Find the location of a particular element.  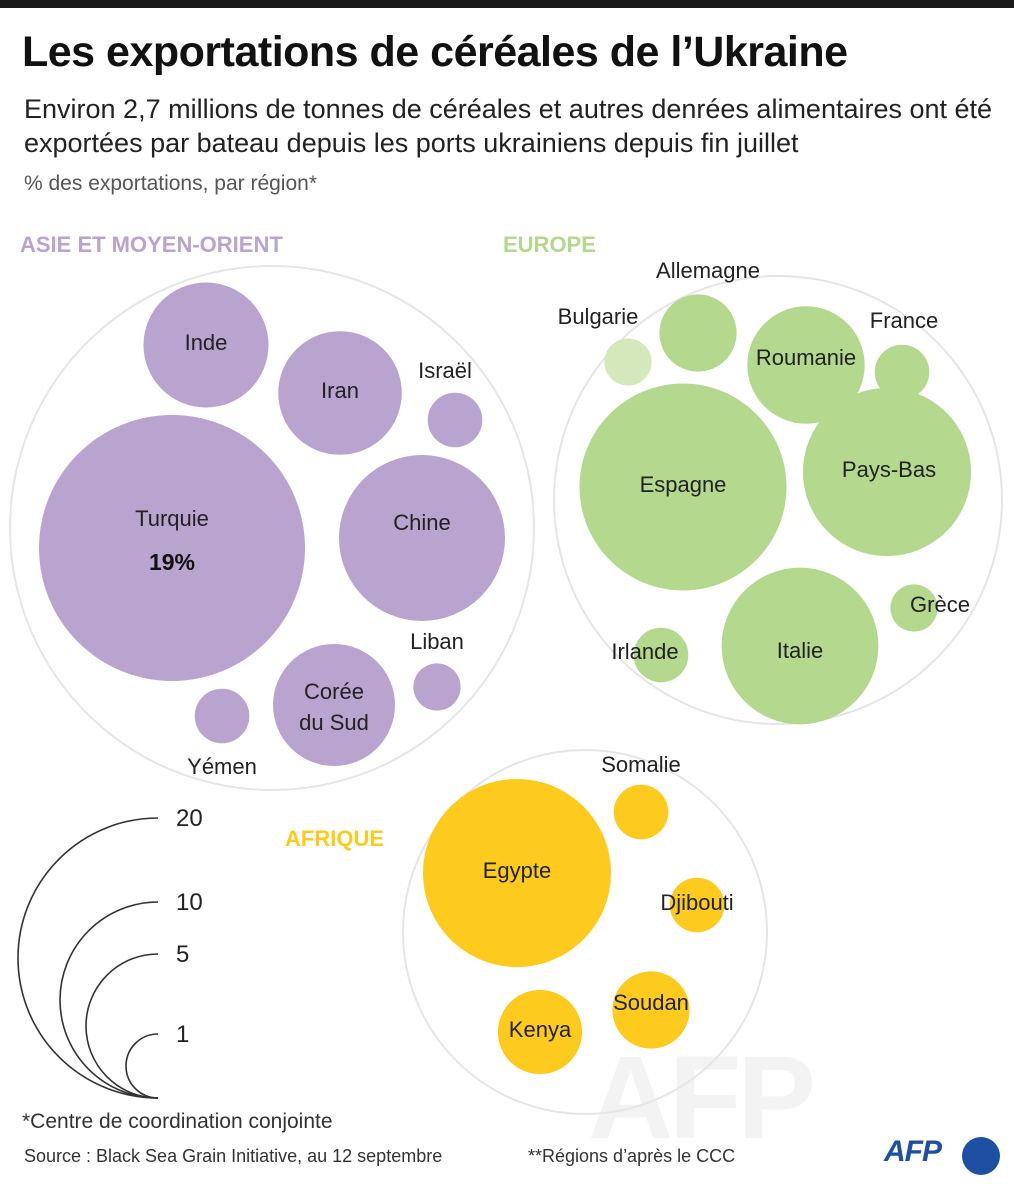

legend-label-10: 10 is located at coordinates (189, 902).